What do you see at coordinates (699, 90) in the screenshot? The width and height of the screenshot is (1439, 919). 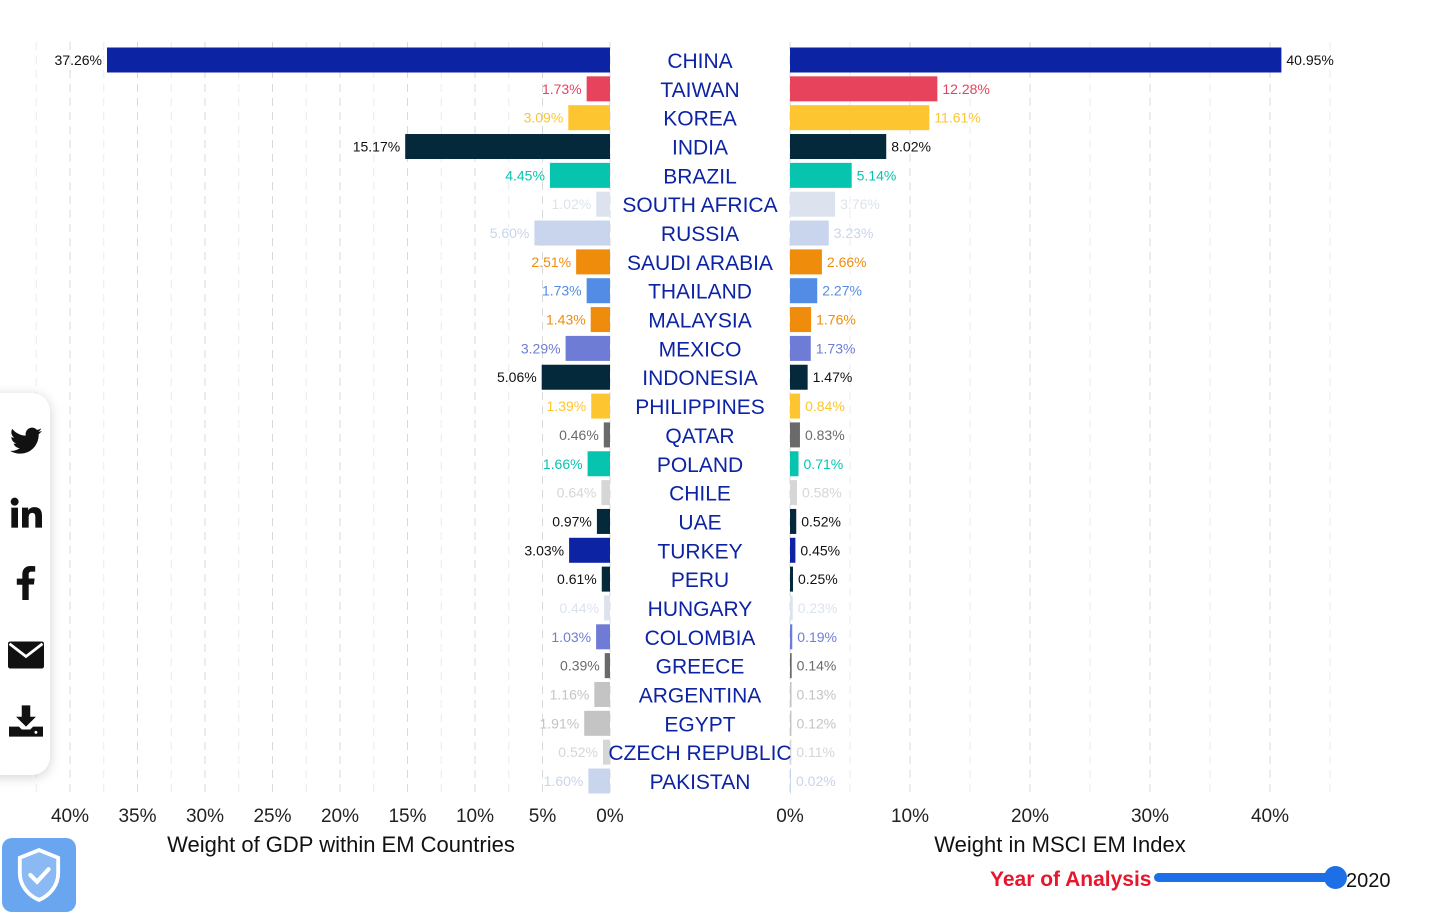 I see `category-label: TAIWAN` at bounding box center [699, 90].